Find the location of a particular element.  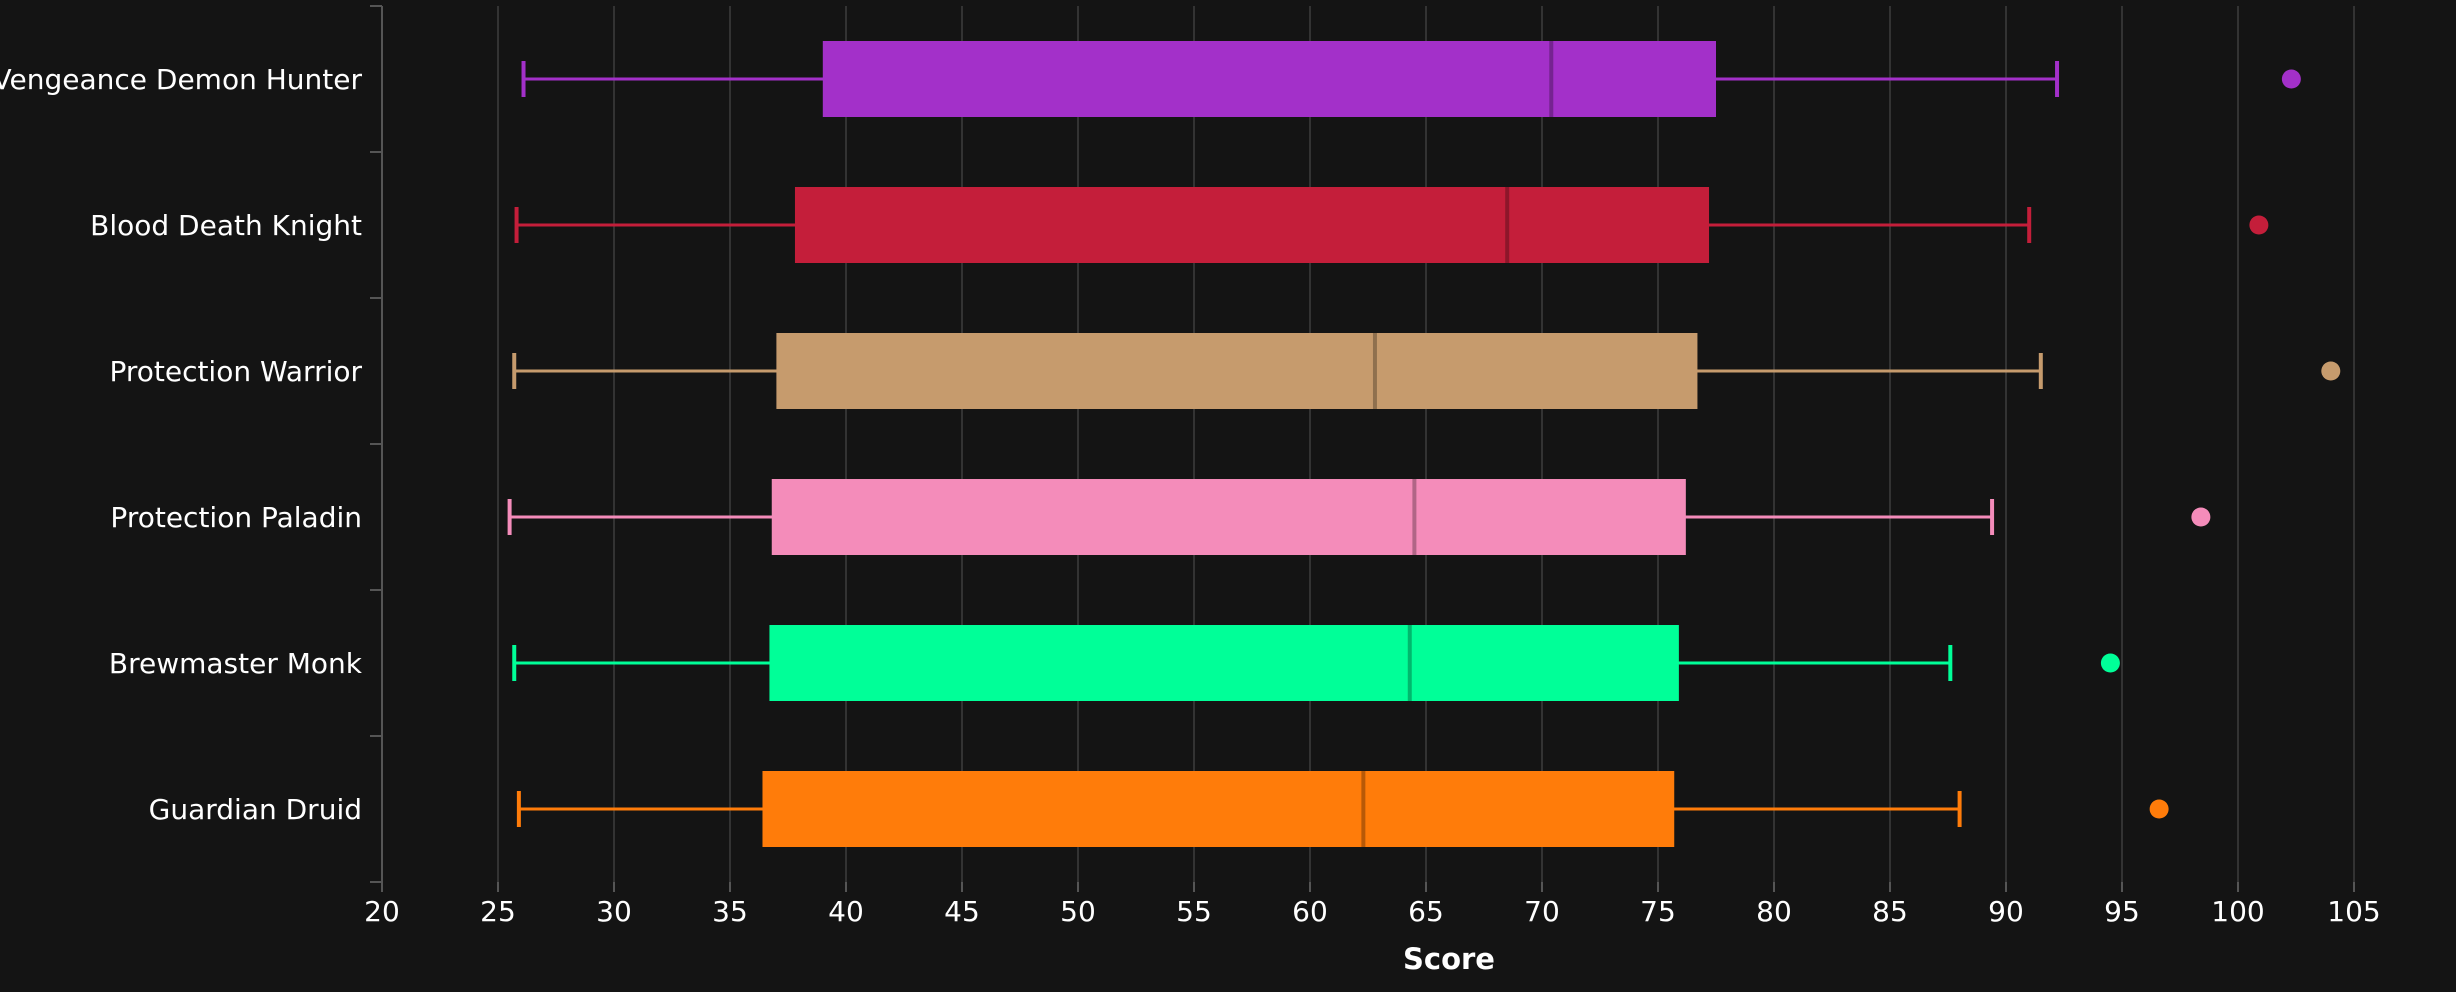

box-group-protection-paladin: Protection Paladin is located at coordinates (1160, 517).